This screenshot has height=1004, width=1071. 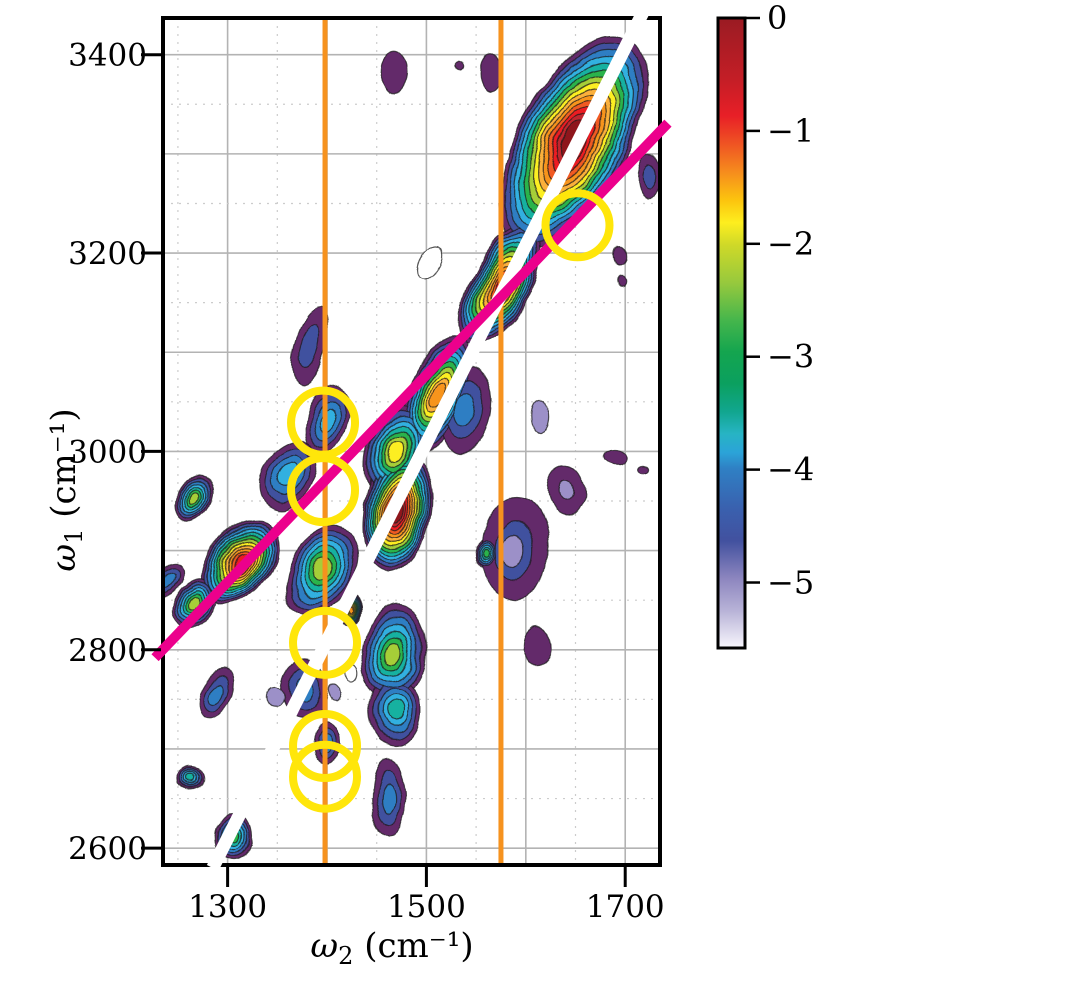 What do you see at coordinates (107, 56) in the screenshot?
I see `y-tick-label: 3400` at bounding box center [107, 56].